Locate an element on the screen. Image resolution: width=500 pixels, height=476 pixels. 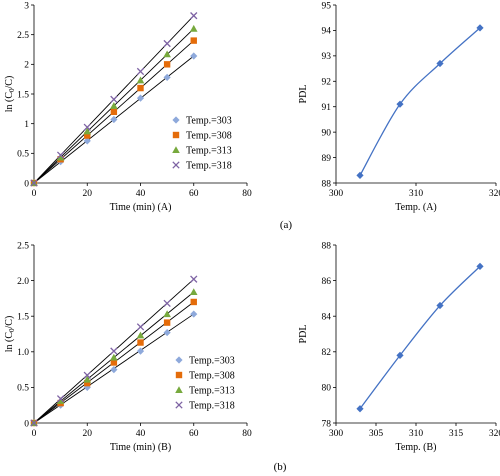
y-tick-label: 91 is located at coordinates (327, 108).